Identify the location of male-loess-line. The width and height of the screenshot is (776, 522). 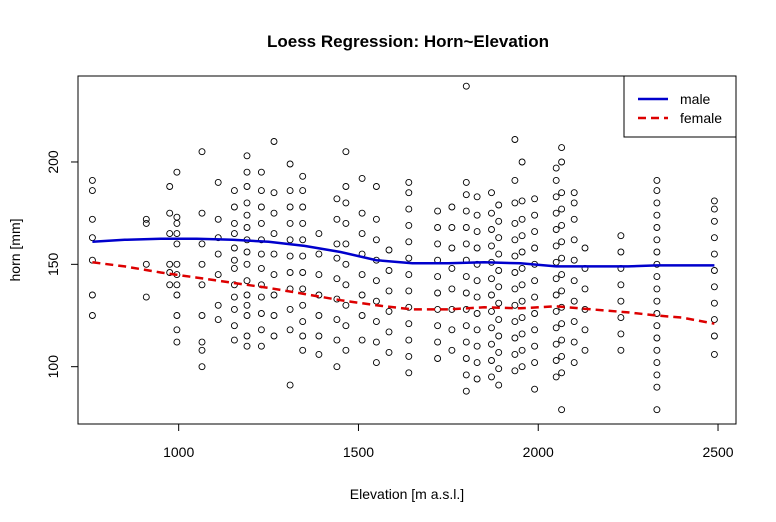
(403, 252).